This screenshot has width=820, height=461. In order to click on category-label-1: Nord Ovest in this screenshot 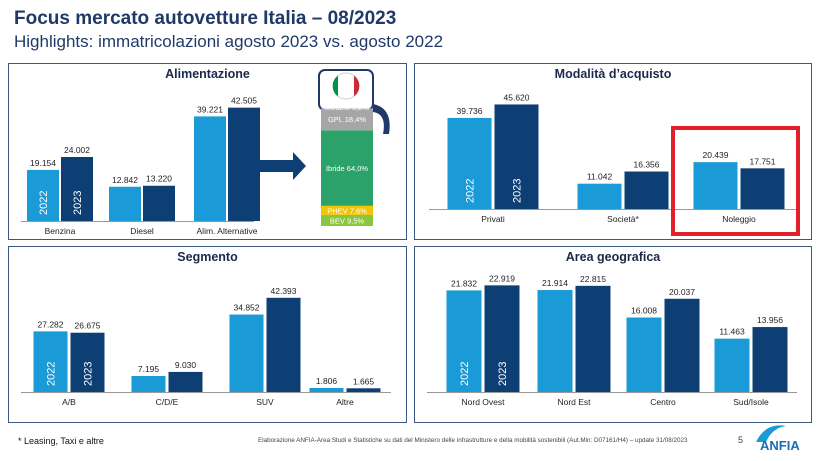, I will do `click(484, 402)`.